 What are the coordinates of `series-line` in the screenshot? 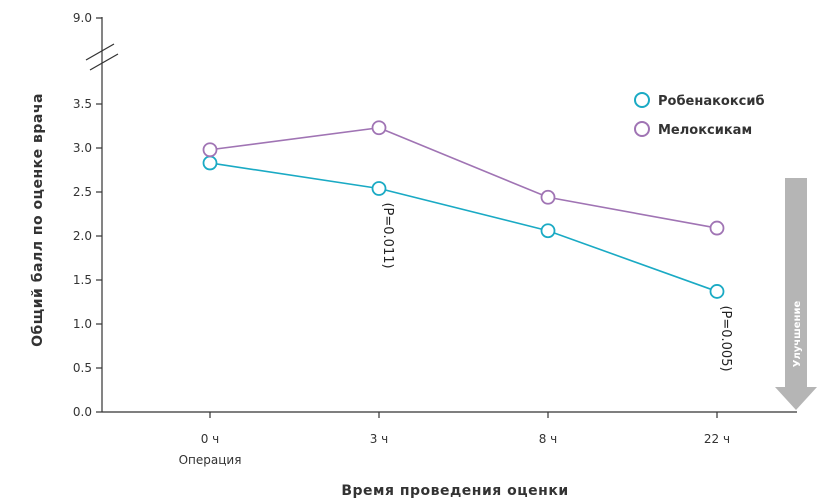 It's located at (463, 177).